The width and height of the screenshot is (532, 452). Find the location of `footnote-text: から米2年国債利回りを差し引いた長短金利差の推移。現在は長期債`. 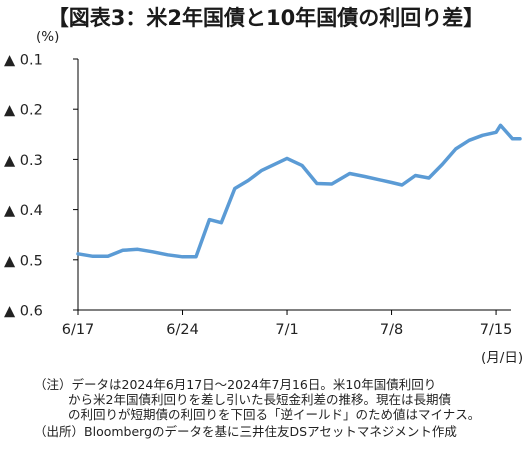

footnote-text: から米2年国債利回りを差し引いた長短金利差の推移。現在は長期債 is located at coordinates (259, 399).